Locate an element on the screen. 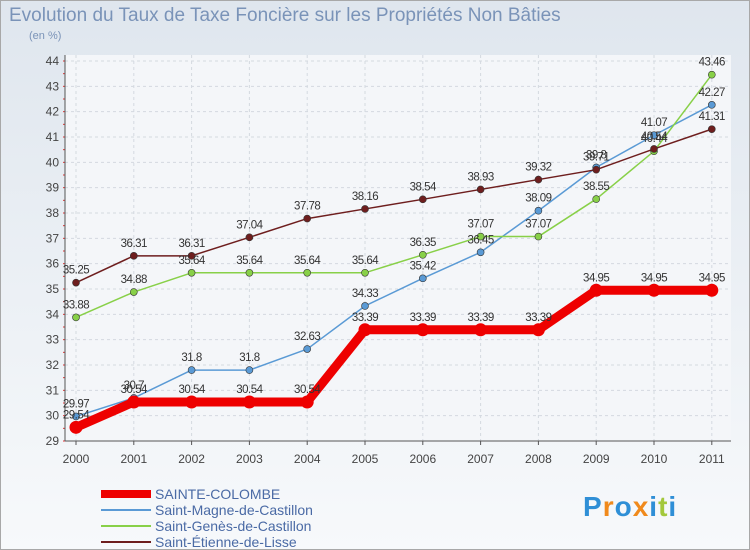 The height and width of the screenshot is (550, 750). data-label: 39.8 is located at coordinates (596, 155).